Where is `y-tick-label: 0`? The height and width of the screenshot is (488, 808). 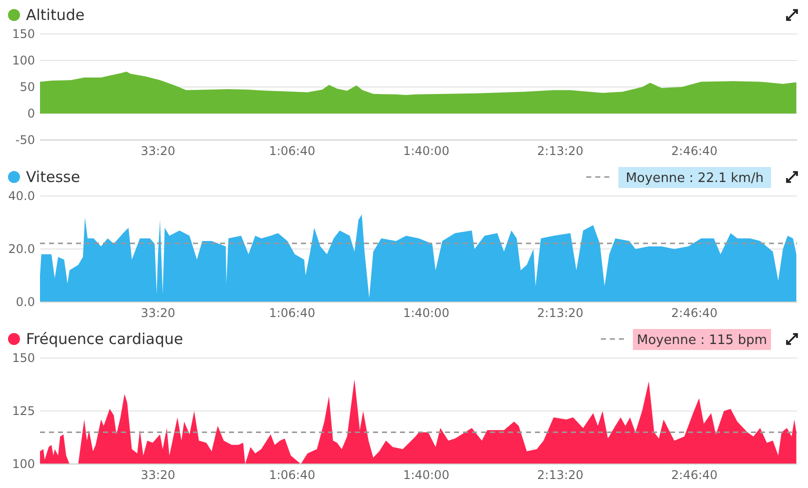 y-tick-label: 0 is located at coordinates (31, 113).